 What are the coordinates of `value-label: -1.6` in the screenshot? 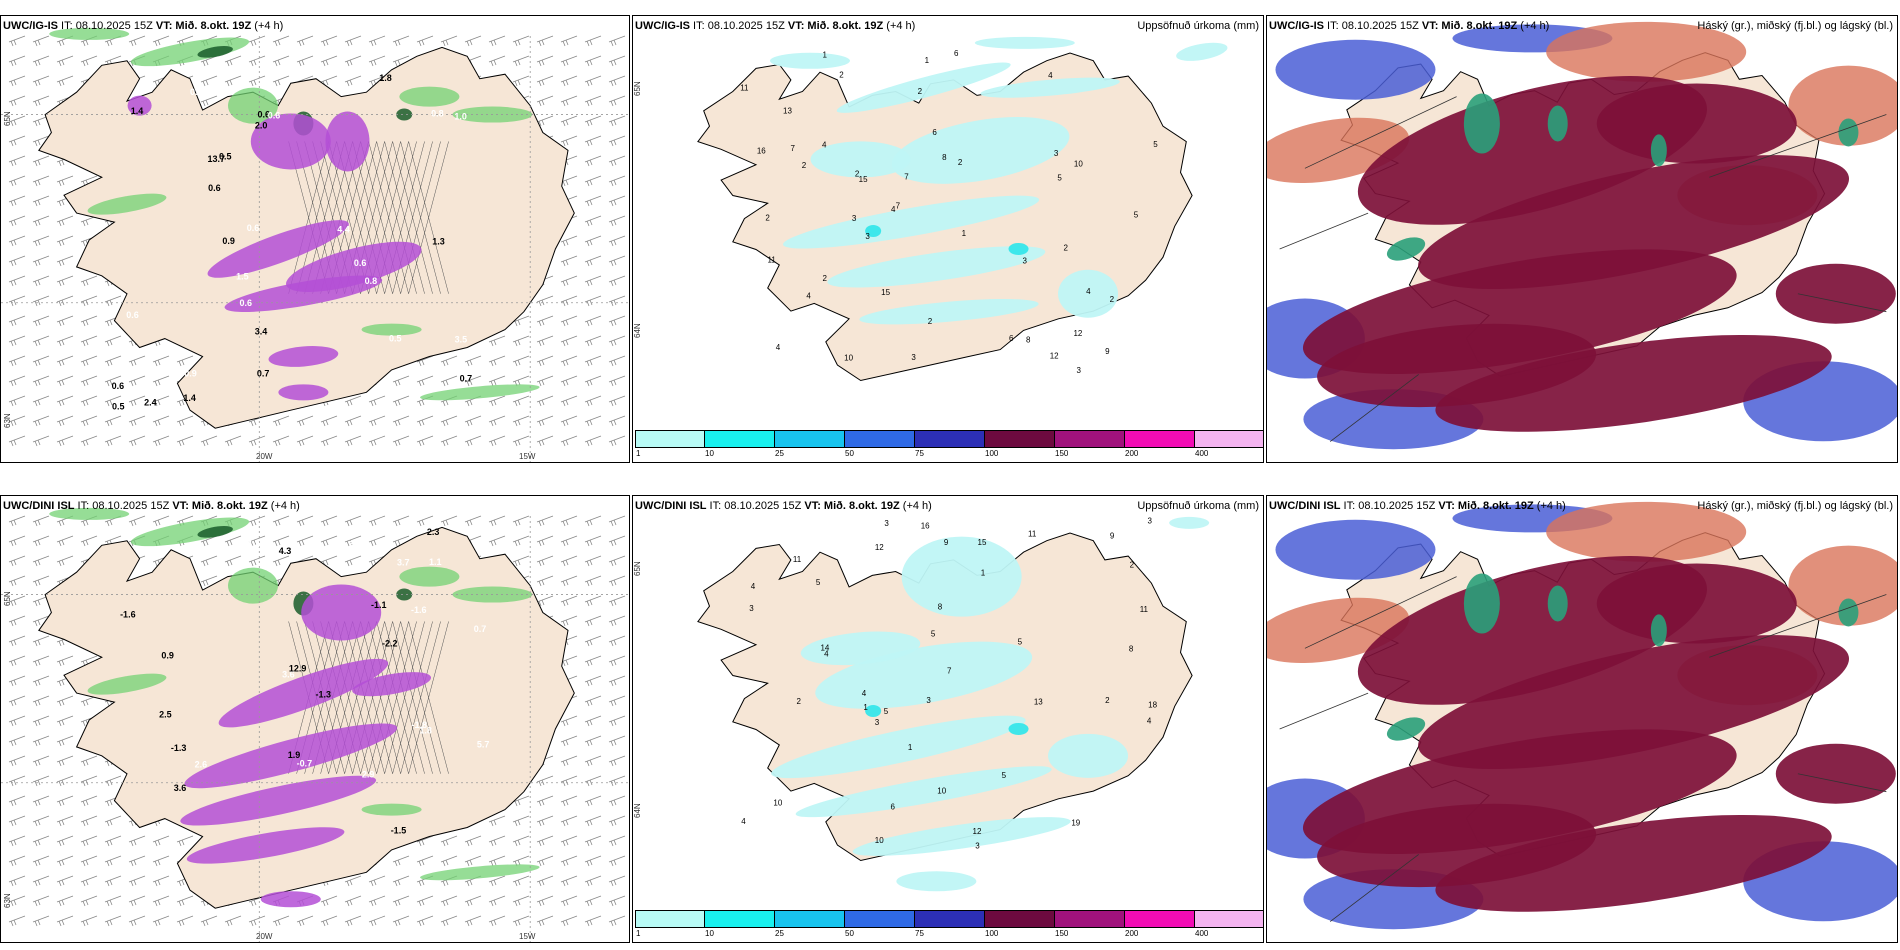 It's located at (128, 615).